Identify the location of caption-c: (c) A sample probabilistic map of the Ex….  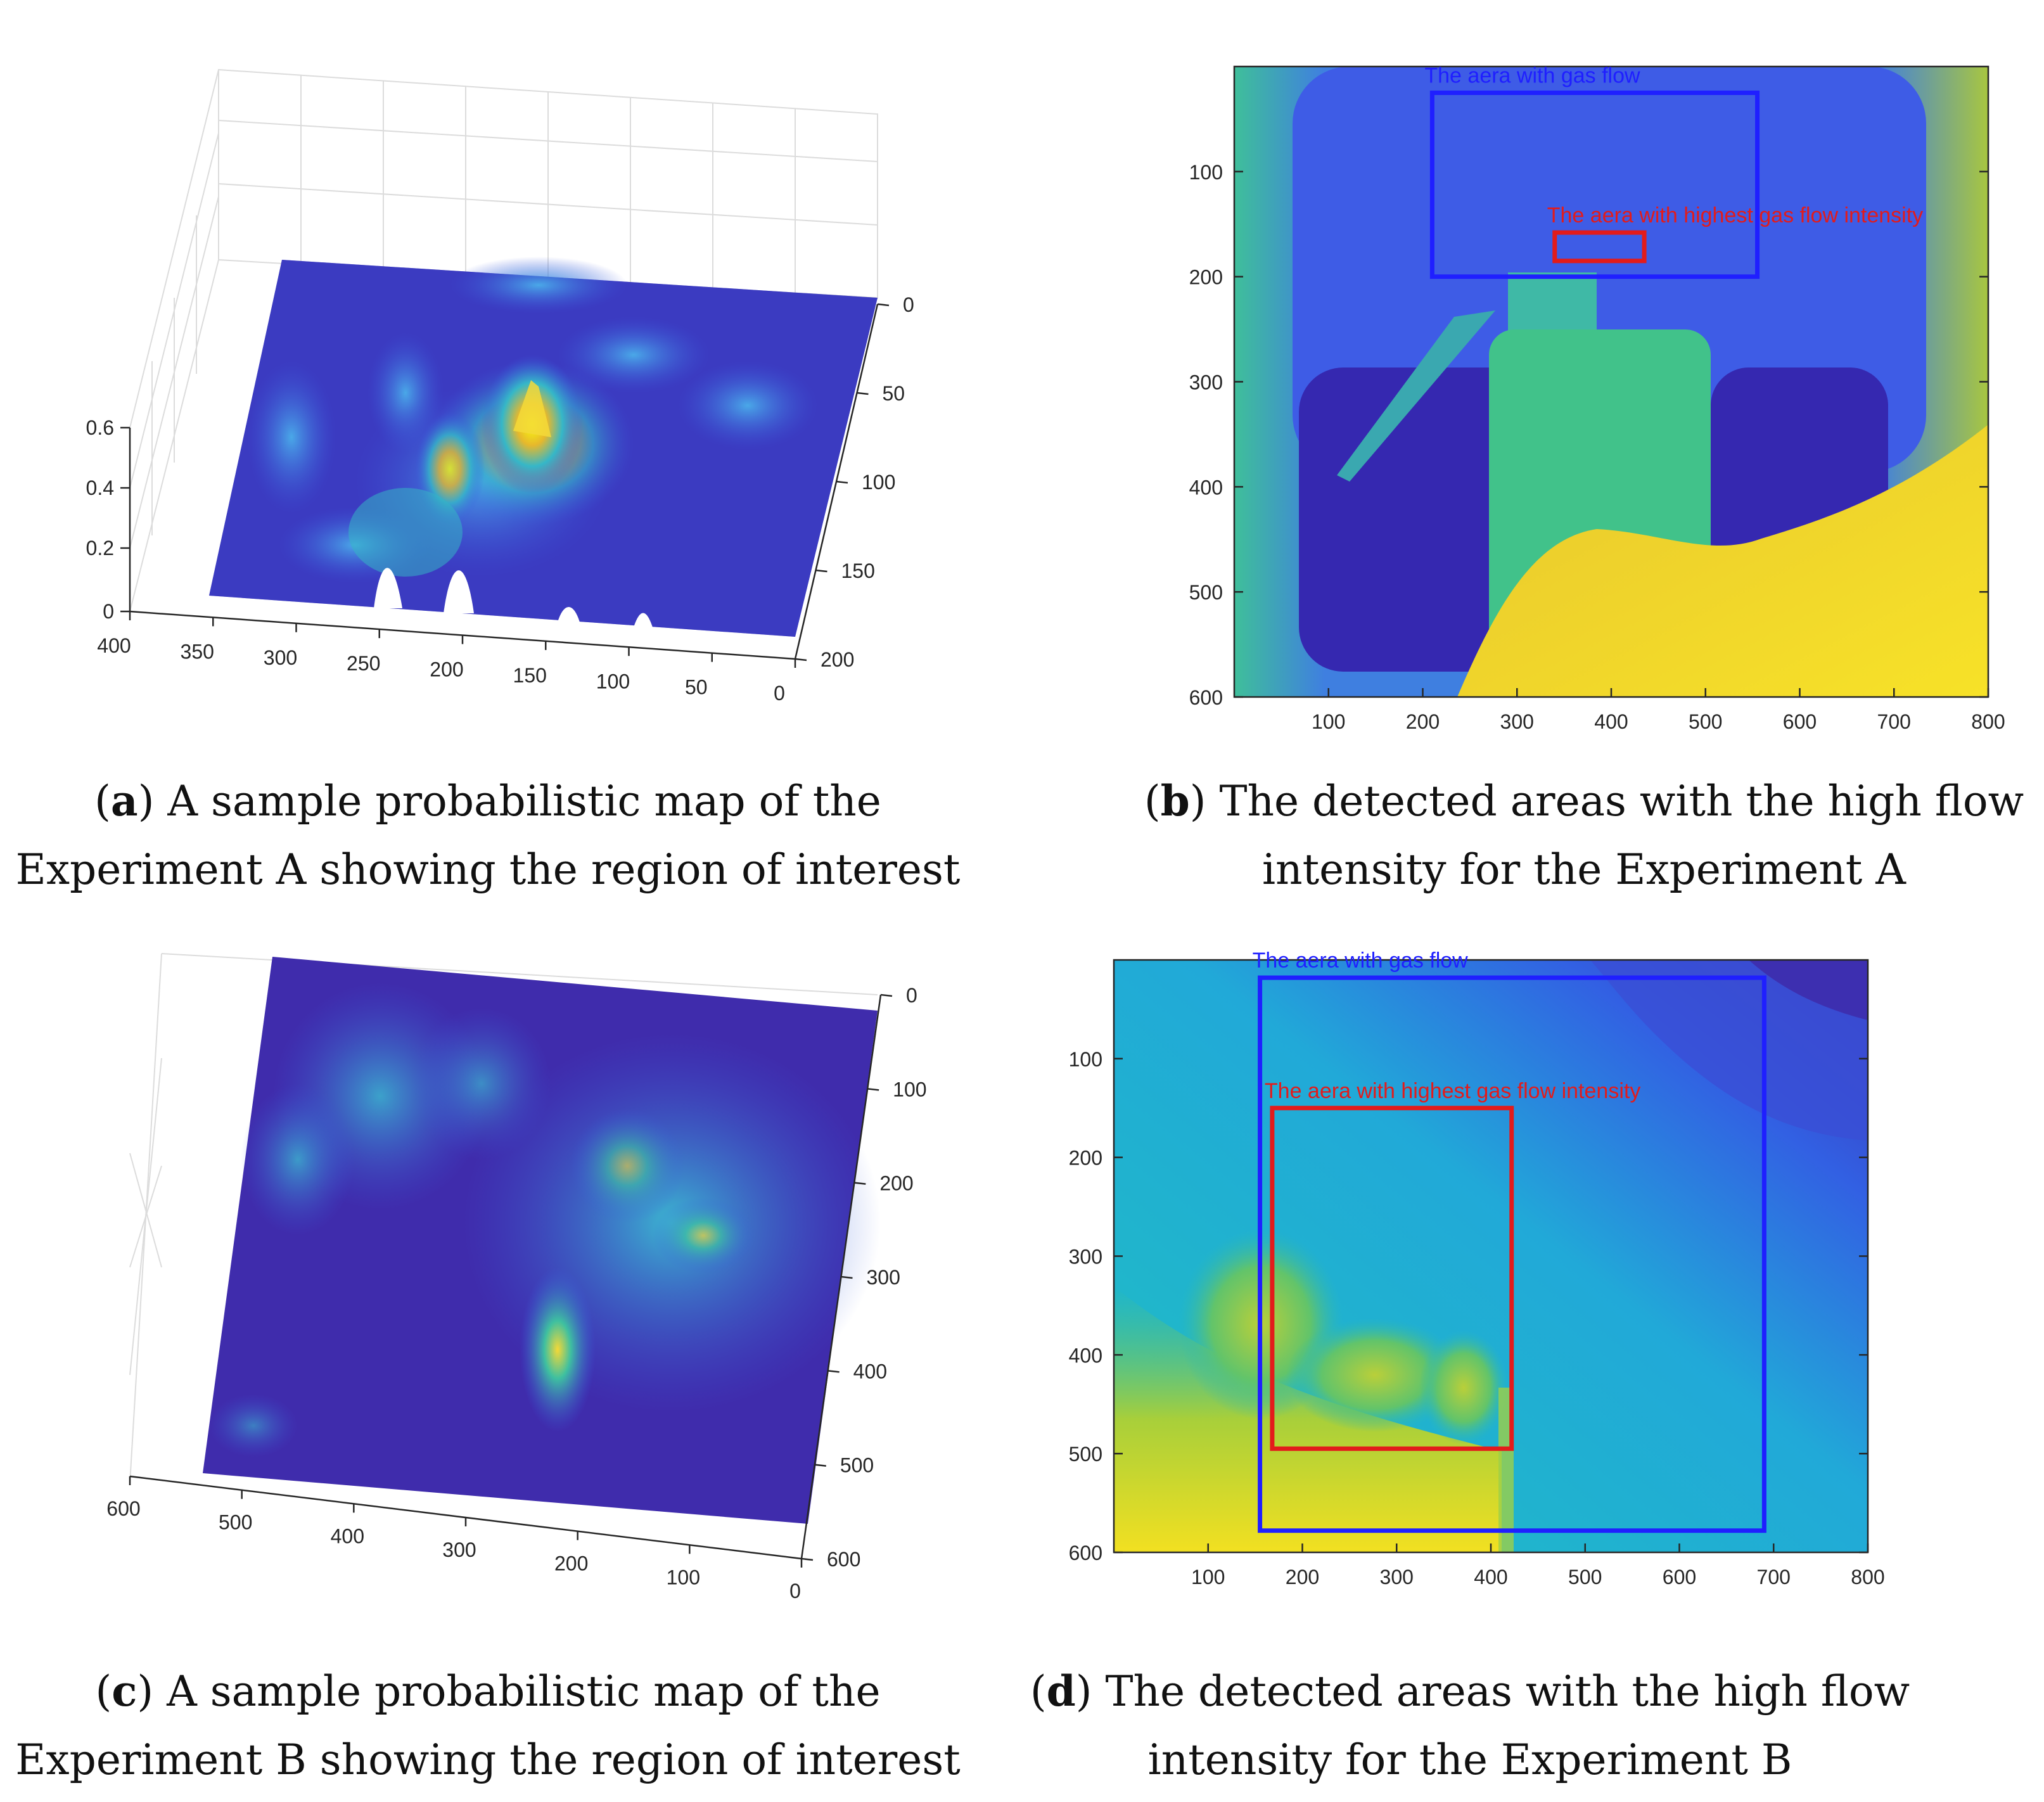
(488, 1725).